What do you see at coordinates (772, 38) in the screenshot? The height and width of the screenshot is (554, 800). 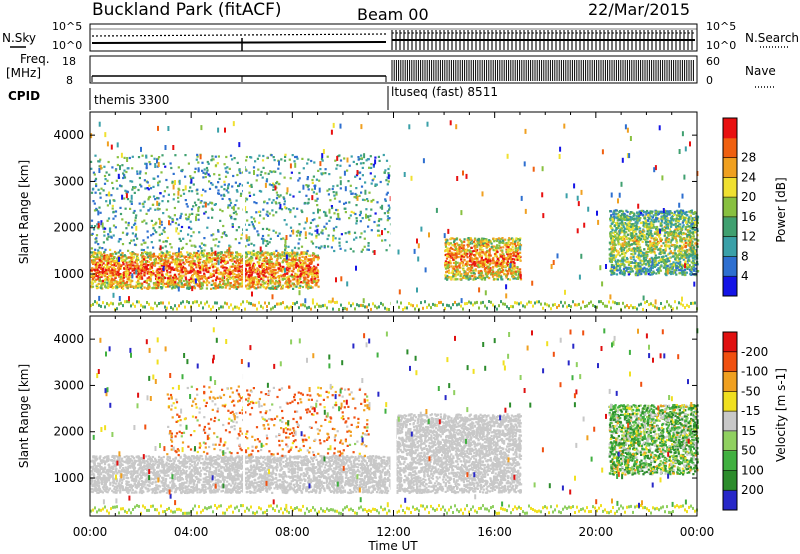 I see `nsearch-label: N.Search` at bounding box center [772, 38].